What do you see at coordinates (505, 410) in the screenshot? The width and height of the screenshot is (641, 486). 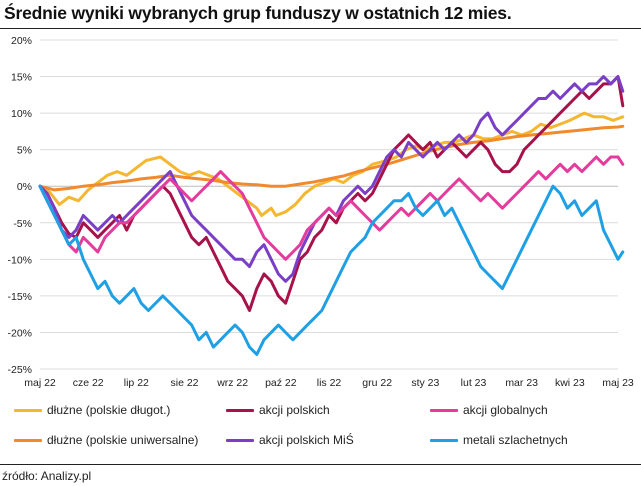 I see `legend-label: akcji globalnych` at bounding box center [505, 410].